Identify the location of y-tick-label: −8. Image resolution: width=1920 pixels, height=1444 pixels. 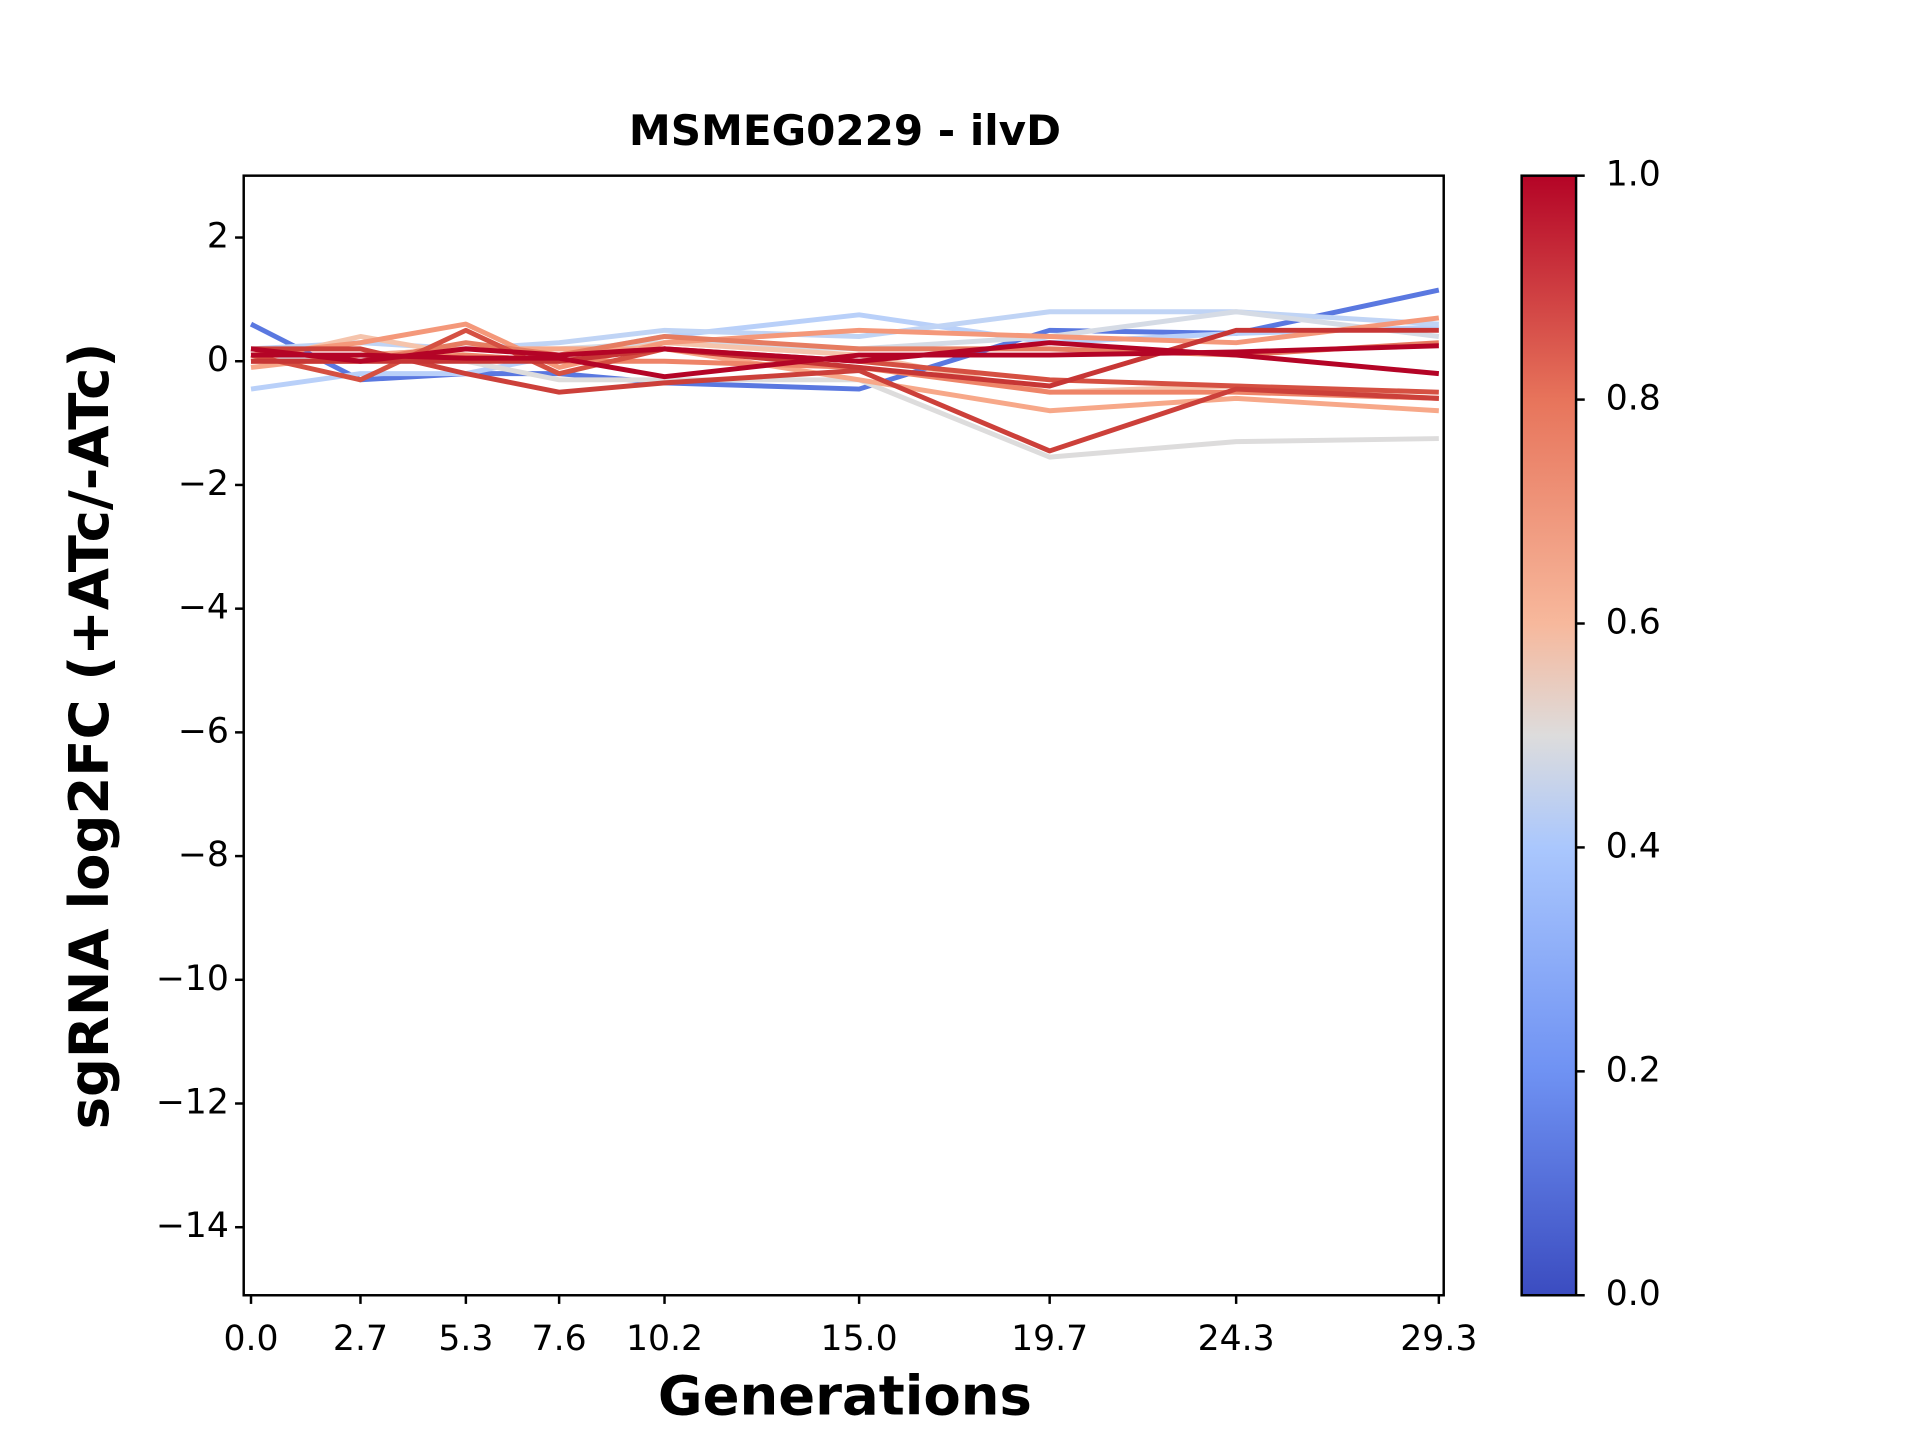
(203, 855).